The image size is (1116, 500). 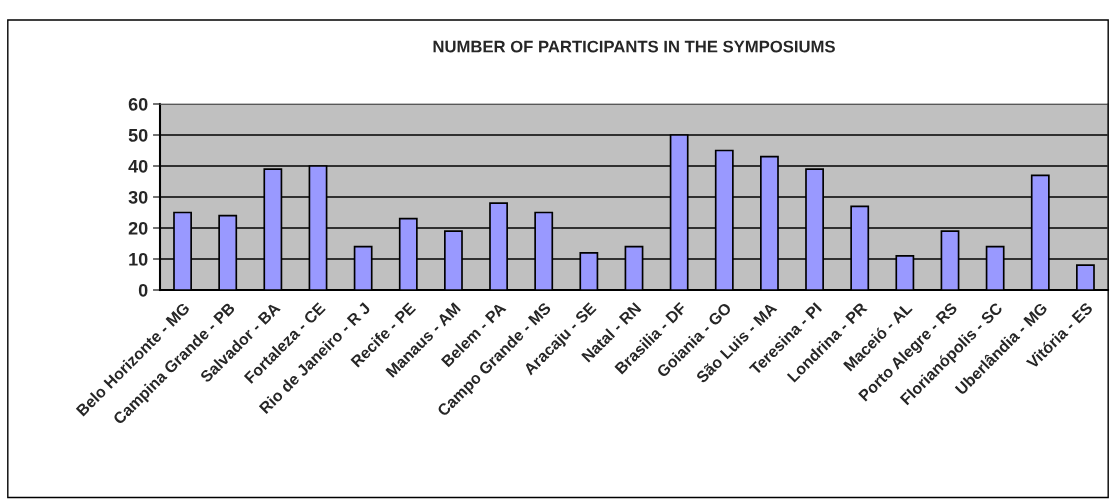 I want to click on y-tick-label: 50, so click(x=138, y=135).